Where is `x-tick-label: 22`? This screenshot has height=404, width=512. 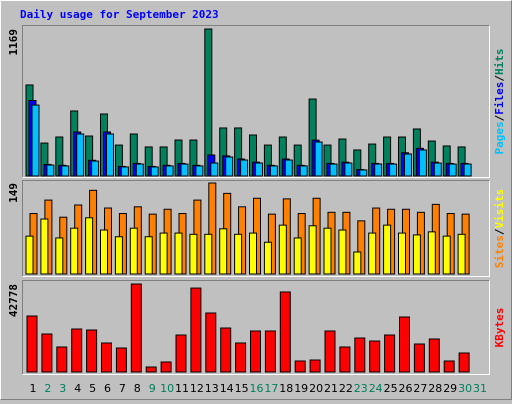 x-tick-label: 22 is located at coordinates (346, 388).